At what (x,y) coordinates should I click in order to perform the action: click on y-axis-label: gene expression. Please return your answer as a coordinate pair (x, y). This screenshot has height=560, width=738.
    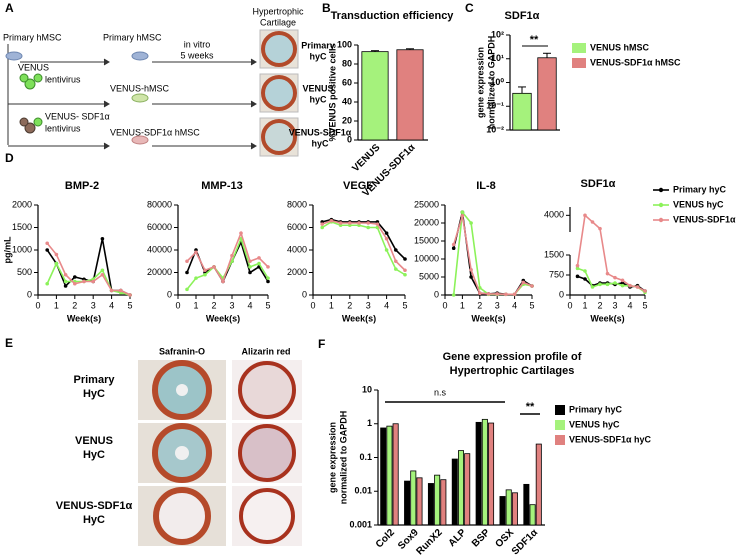
    Looking at the image, I should click on (332, 457).